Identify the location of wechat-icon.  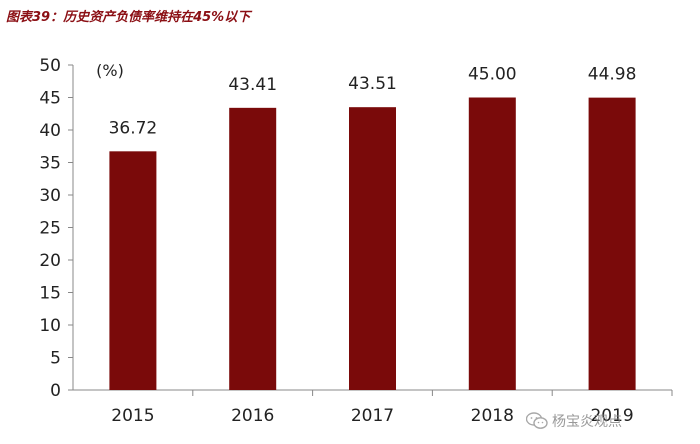
(537, 420).